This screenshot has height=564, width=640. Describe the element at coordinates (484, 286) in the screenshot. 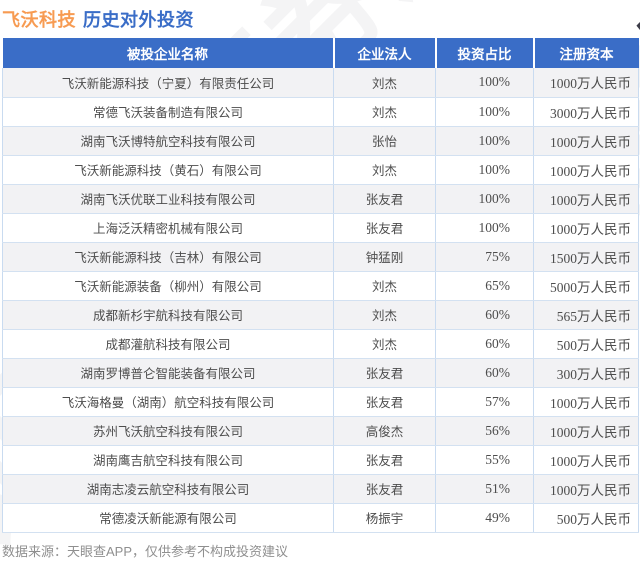

I see `ratio-cell: 65%` at that location.